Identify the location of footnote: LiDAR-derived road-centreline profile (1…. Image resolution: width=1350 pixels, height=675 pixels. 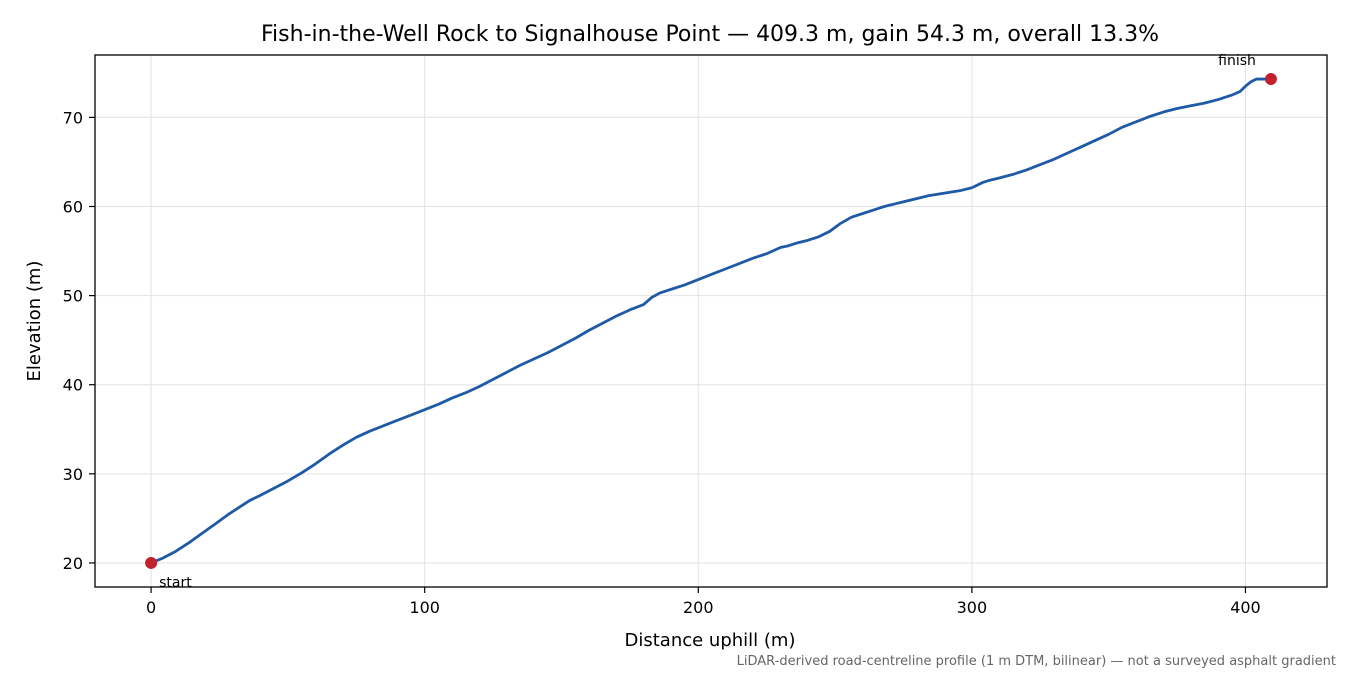
(1036, 661).